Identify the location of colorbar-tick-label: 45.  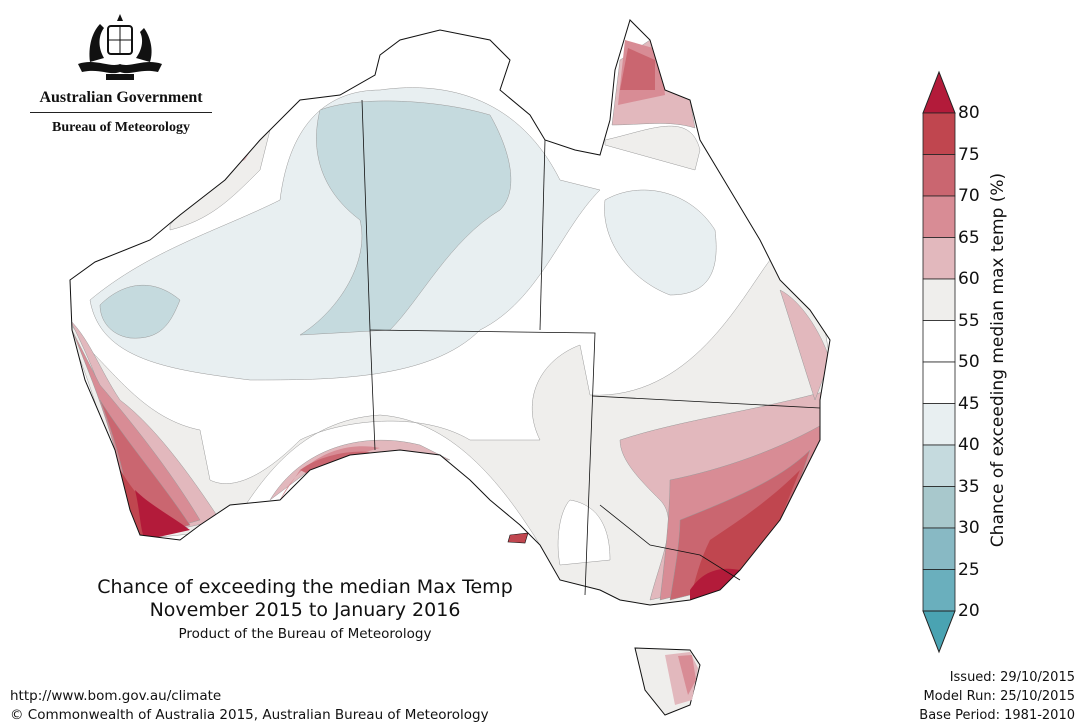
(969, 403).